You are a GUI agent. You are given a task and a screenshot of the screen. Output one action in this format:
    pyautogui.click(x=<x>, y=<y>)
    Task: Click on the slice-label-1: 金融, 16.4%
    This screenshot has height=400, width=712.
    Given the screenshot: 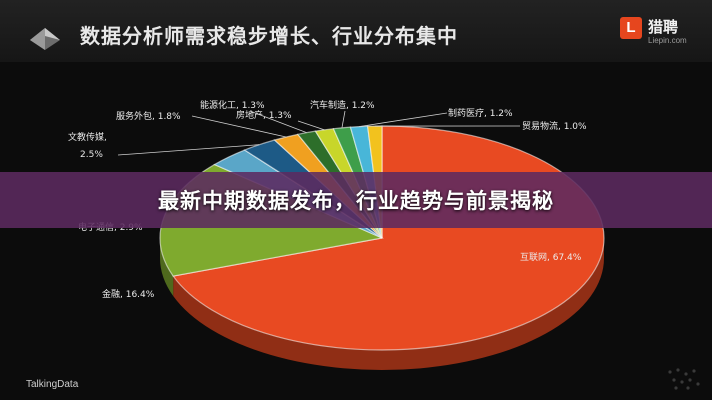 What is the action you would take?
    pyautogui.click(x=128, y=294)
    